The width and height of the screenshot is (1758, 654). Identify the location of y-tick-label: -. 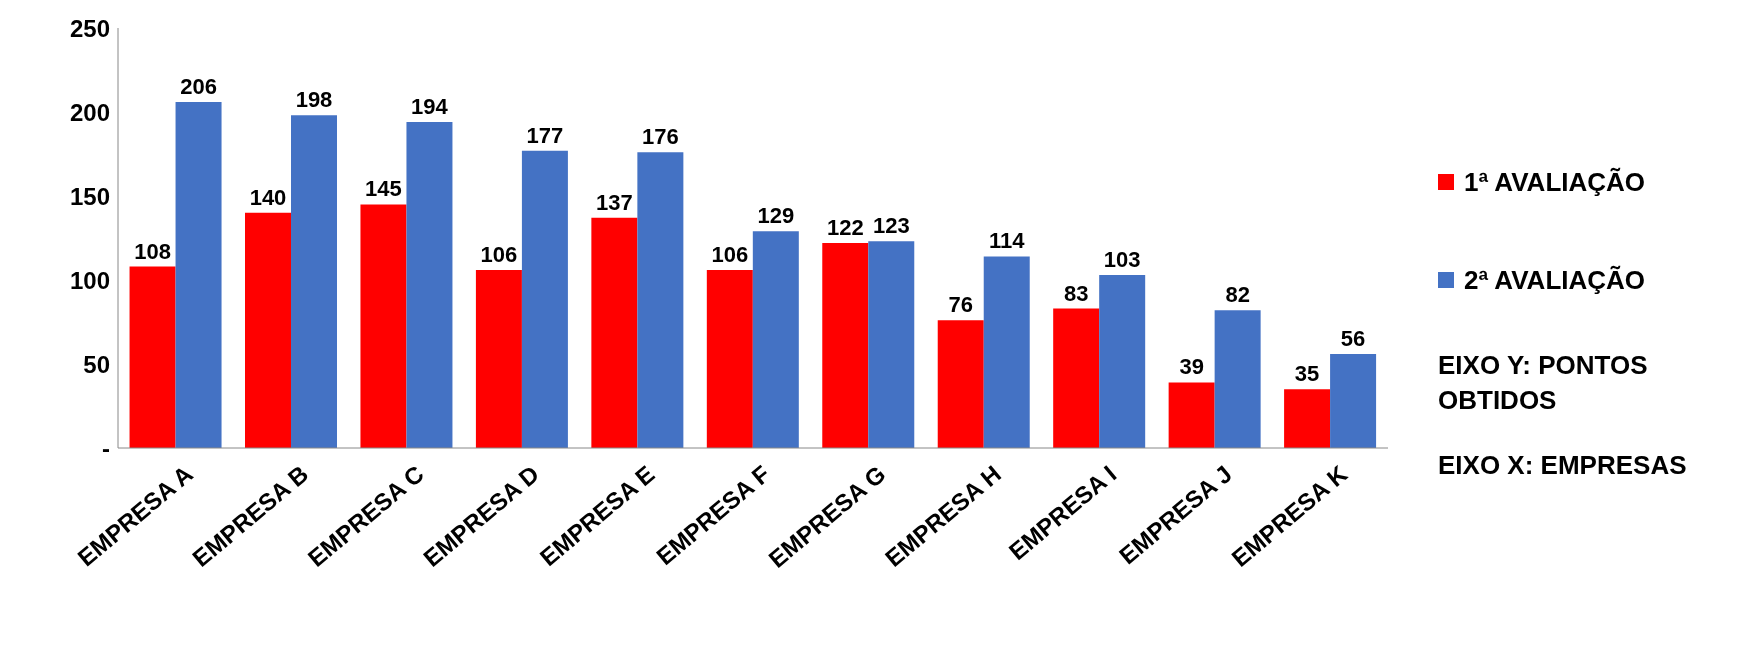
(106, 448).